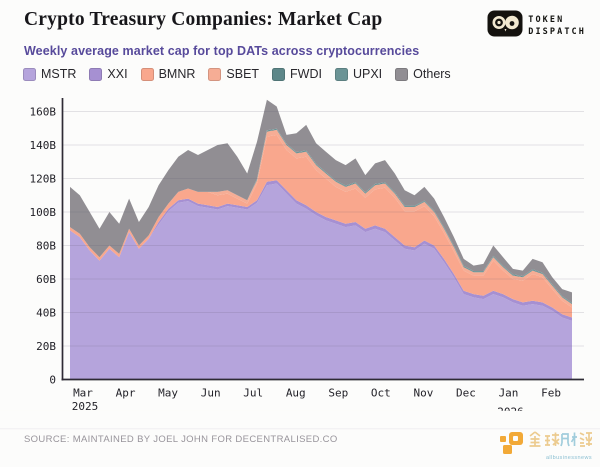 This screenshot has height=467, width=600. Describe the element at coordinates (306, 74) in the screenshot. I see `legend-label: FWDI` at that location.